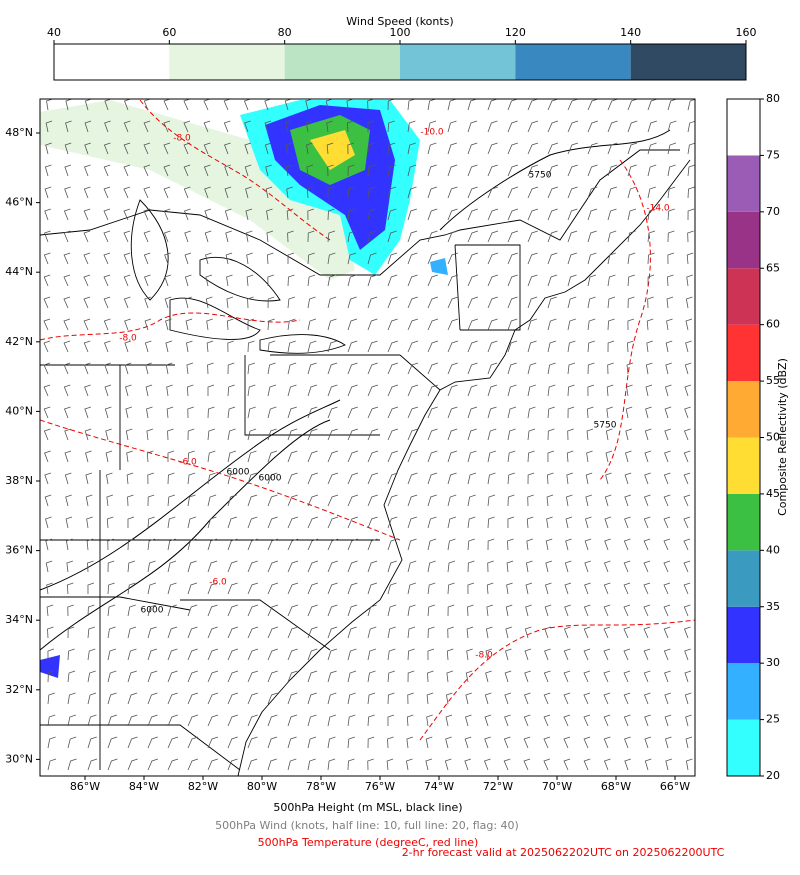 Image resolution: width=800 pixels, height=875 pixels. Describe the element at coordinates (19, 132) in the screenshot. I see `y-tick-label: 48°N` at that location.